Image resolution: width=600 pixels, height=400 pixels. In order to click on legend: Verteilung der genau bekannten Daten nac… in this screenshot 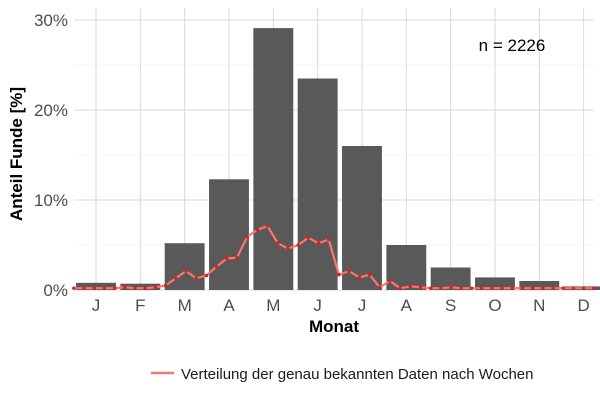, I will do `click(342, 374)`.